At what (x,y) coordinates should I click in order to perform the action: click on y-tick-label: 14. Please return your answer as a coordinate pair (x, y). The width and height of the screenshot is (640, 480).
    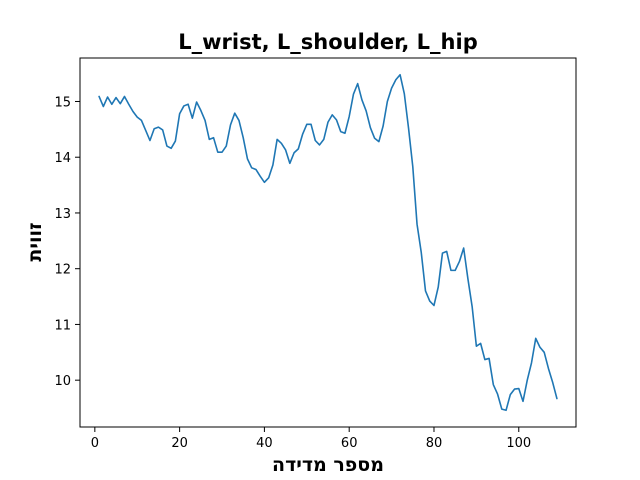
    Looking at the image, I should click on (62, 158).